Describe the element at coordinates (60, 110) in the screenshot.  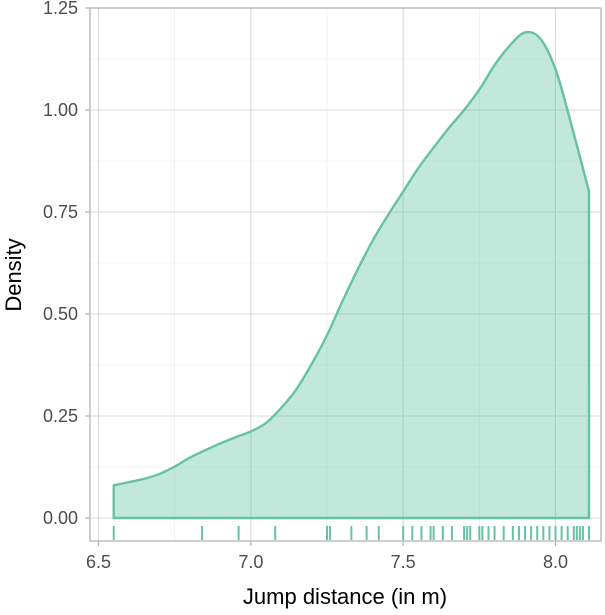
I see `y-tick-label: 1.00` at that location.